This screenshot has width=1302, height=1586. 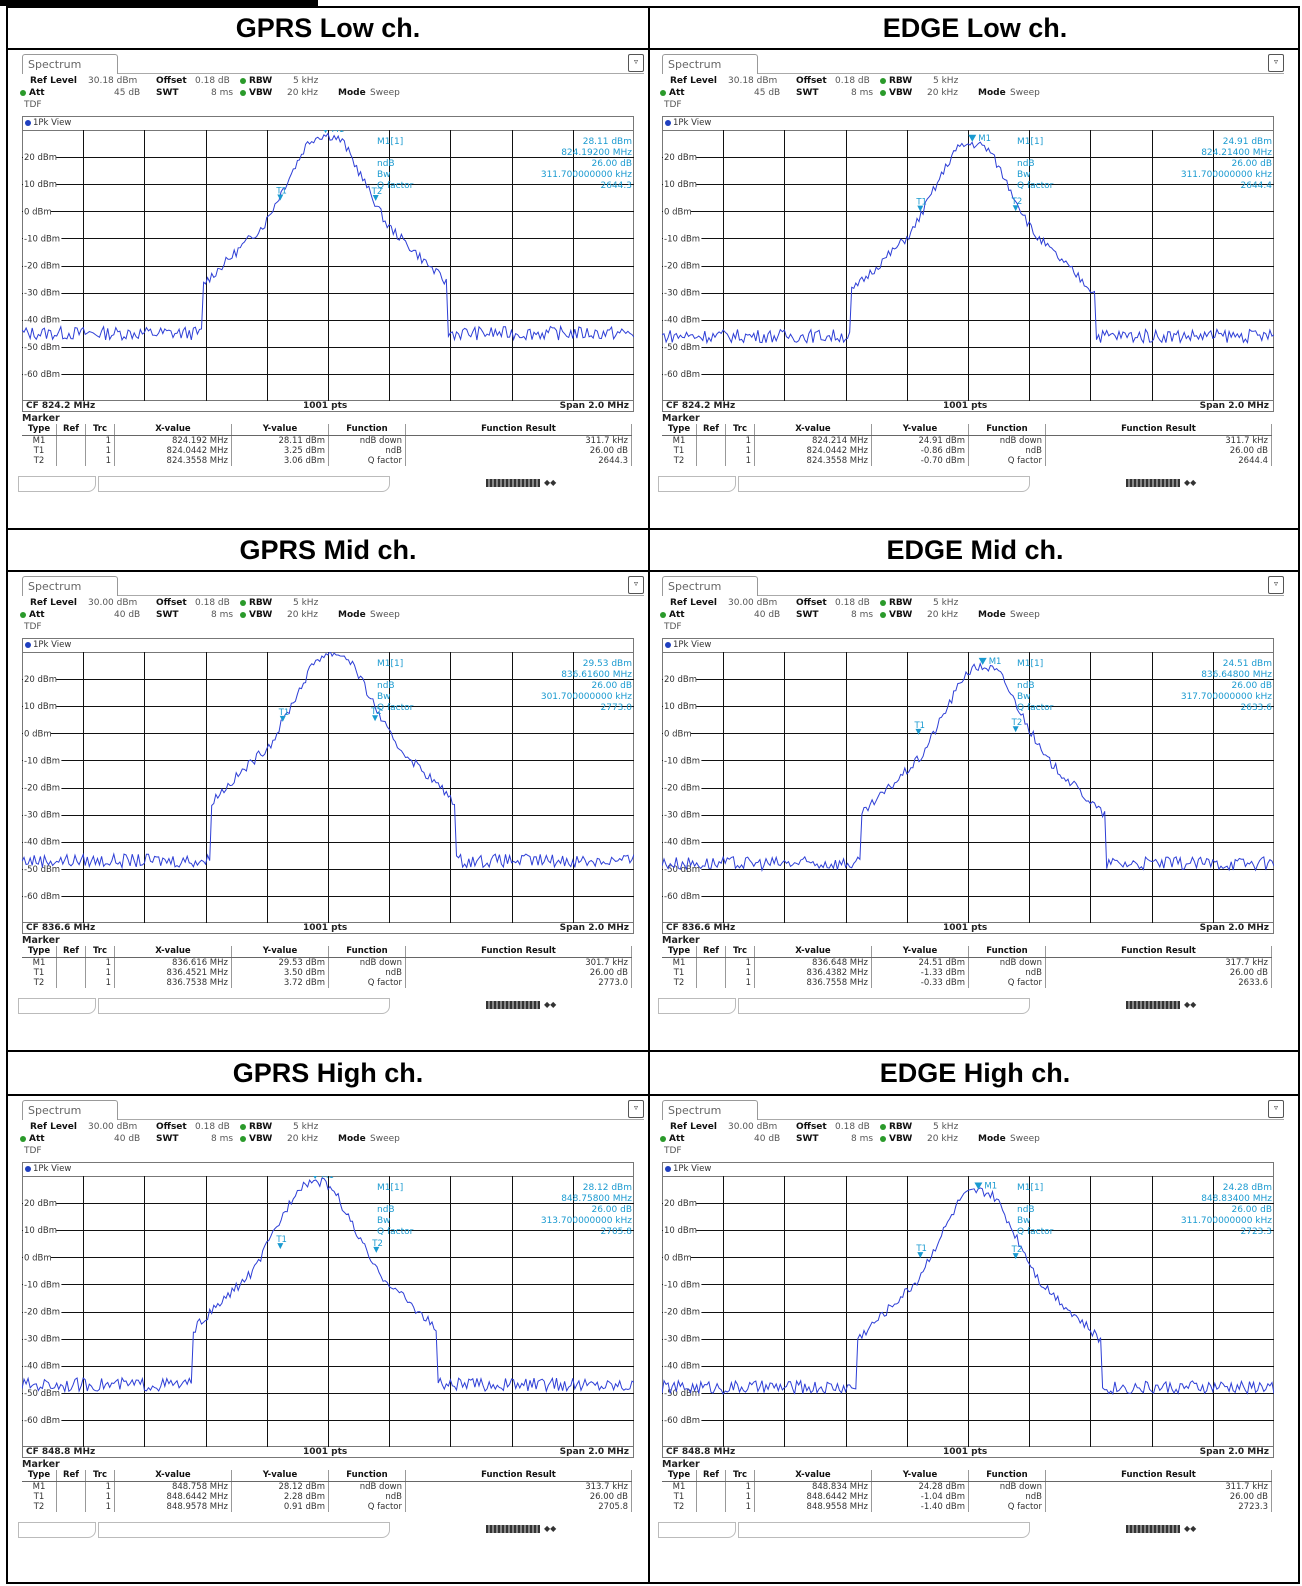 I want to click on cell-function: ndB, so click(x=367, y=451).